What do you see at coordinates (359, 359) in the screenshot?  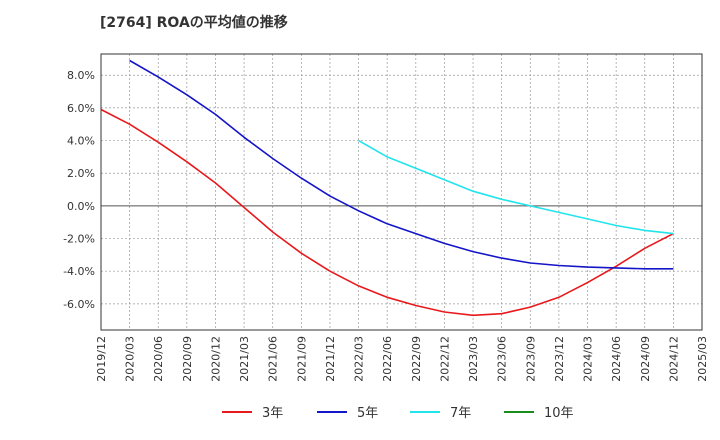 I see `x-tick-label: 2022/03` at bounding box center [359, 359].